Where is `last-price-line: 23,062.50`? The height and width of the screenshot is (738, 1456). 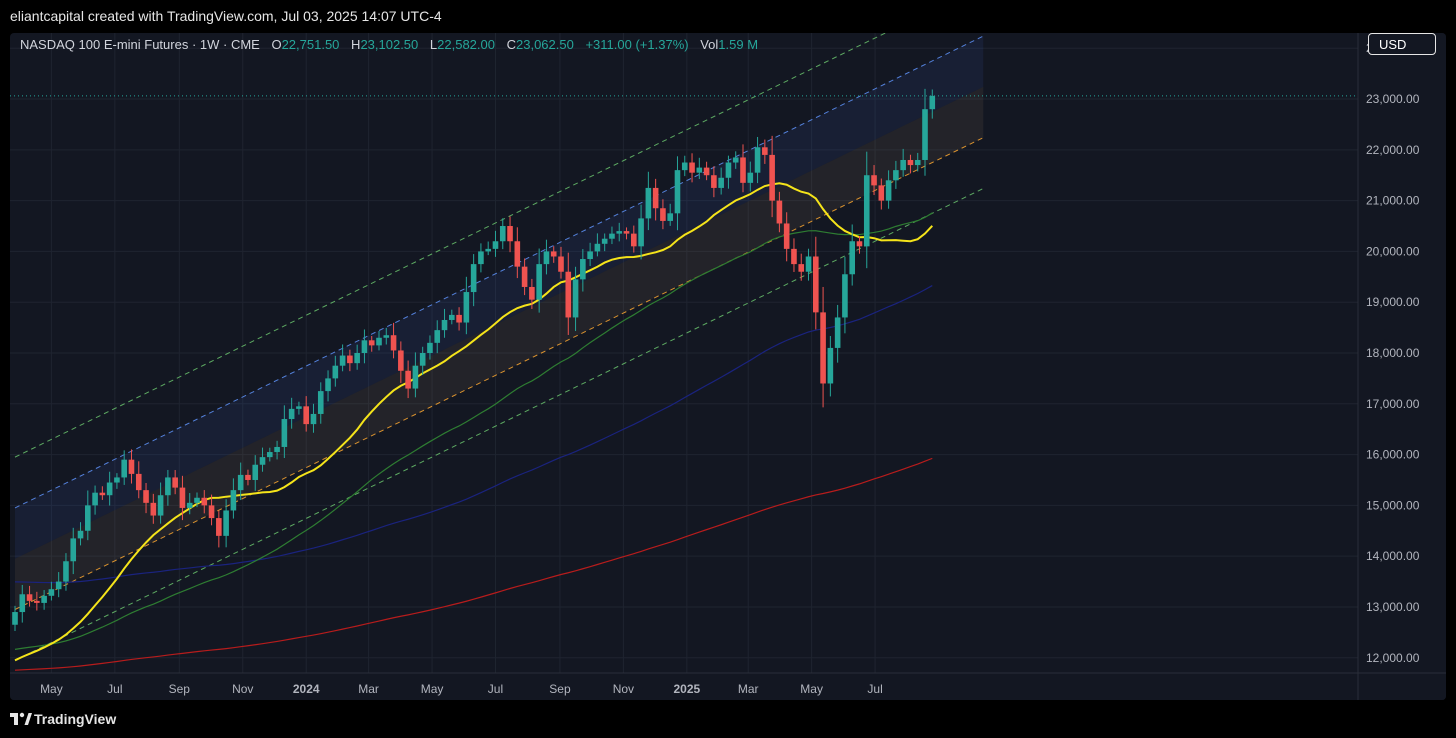
last-price-line: 23,062.50 is located at coordinates (726, 95).